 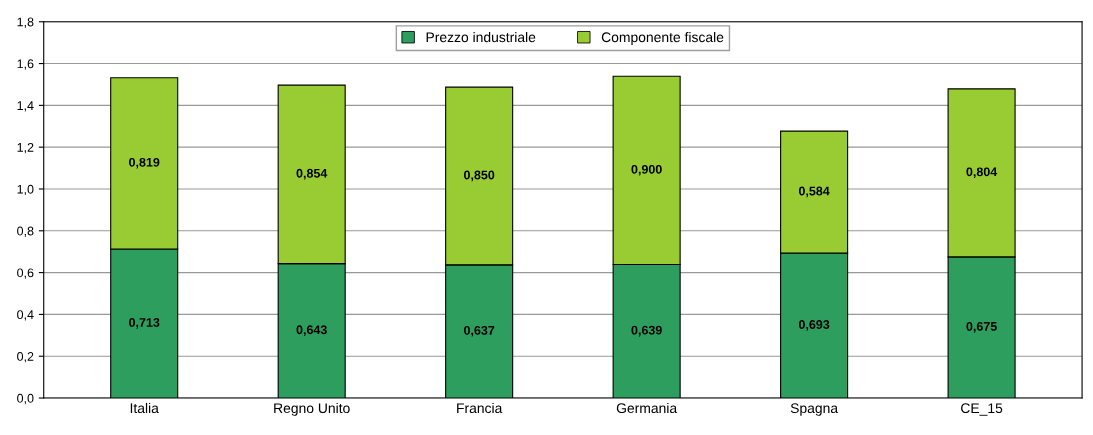 What do you see at coordinates (647, 408) in the screenshot?
I see `x-tick-label: Germania` at bounding box center [647, 408].